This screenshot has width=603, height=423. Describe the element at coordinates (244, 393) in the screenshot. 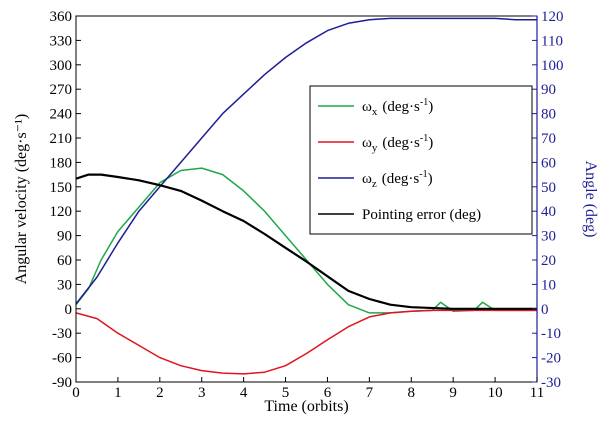

I see `x-tick-label: 4` at that location.